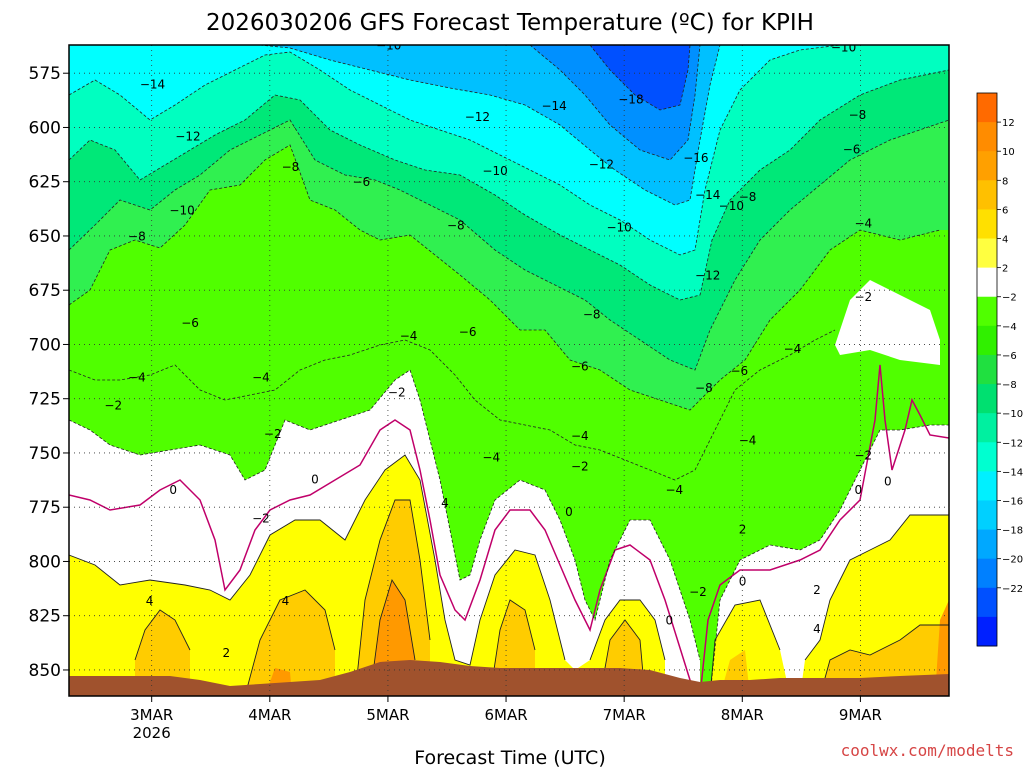 This screenshot has width=1024, height=768. I want to click on x-axis: 3MAR 4MAR 5MAR 6MAR 7MAR 8MAR 9MAR, so click(506, 710).